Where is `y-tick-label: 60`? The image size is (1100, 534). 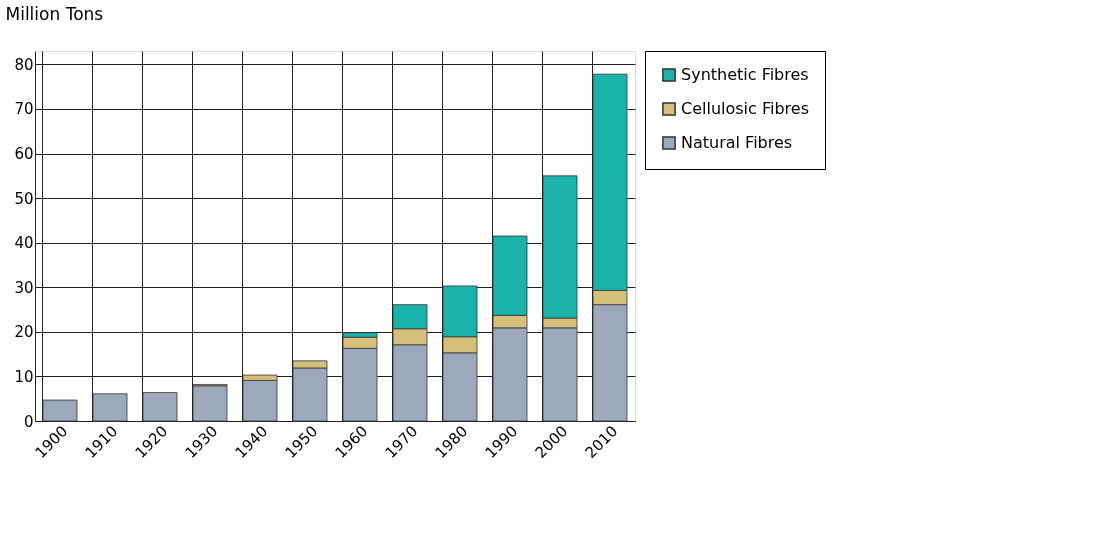
y-tick-label: 60 is located at coordinates (24, 154).